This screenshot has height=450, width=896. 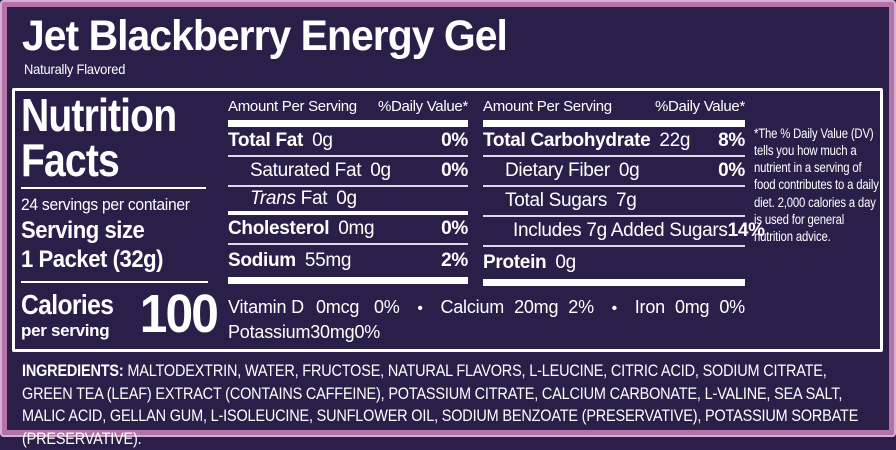 I want to click on product-subtitle: Naturally Flavored, so click(x=75, y=69).